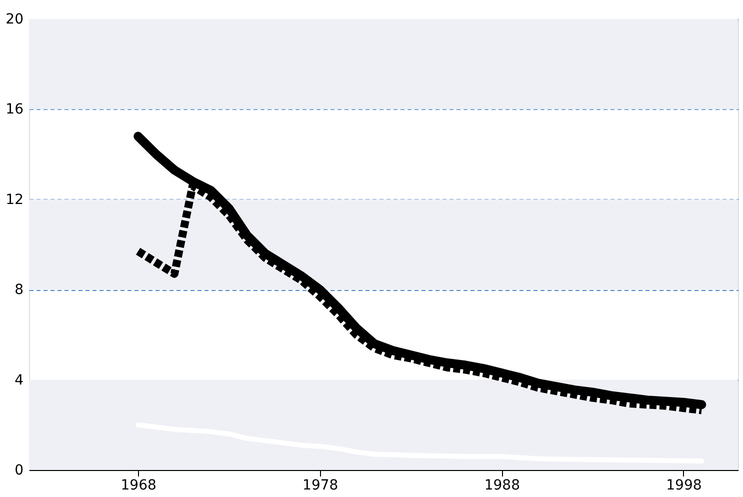 This screenshot has height=497, width=743. What do you see at coordinates (19, 290) in the screenshot?
I see `y-tick-label: 8` at bounding box center [19, 290].